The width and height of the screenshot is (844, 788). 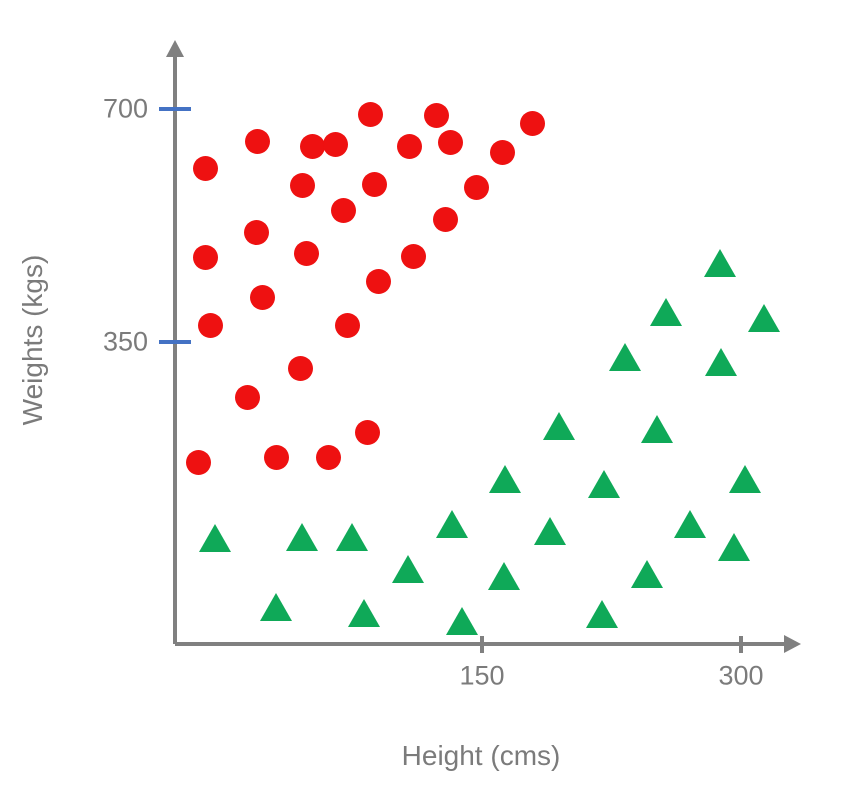 I want to click on y-tick-label: 350, so click(x=125, y=341).